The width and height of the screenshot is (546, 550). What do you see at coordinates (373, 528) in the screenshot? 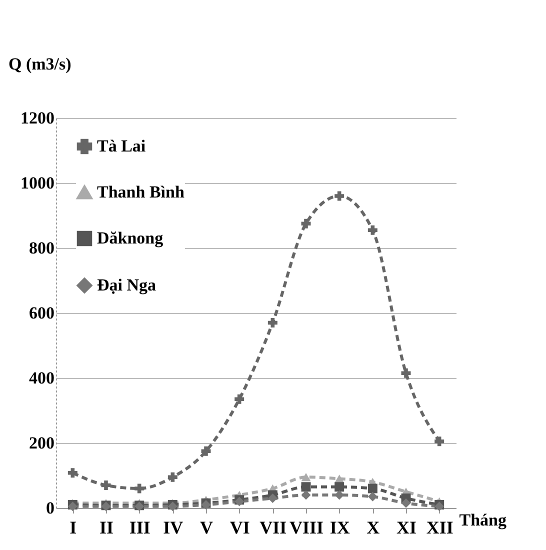
I see `x-tick-label: X` at bounding box center [373, 528].